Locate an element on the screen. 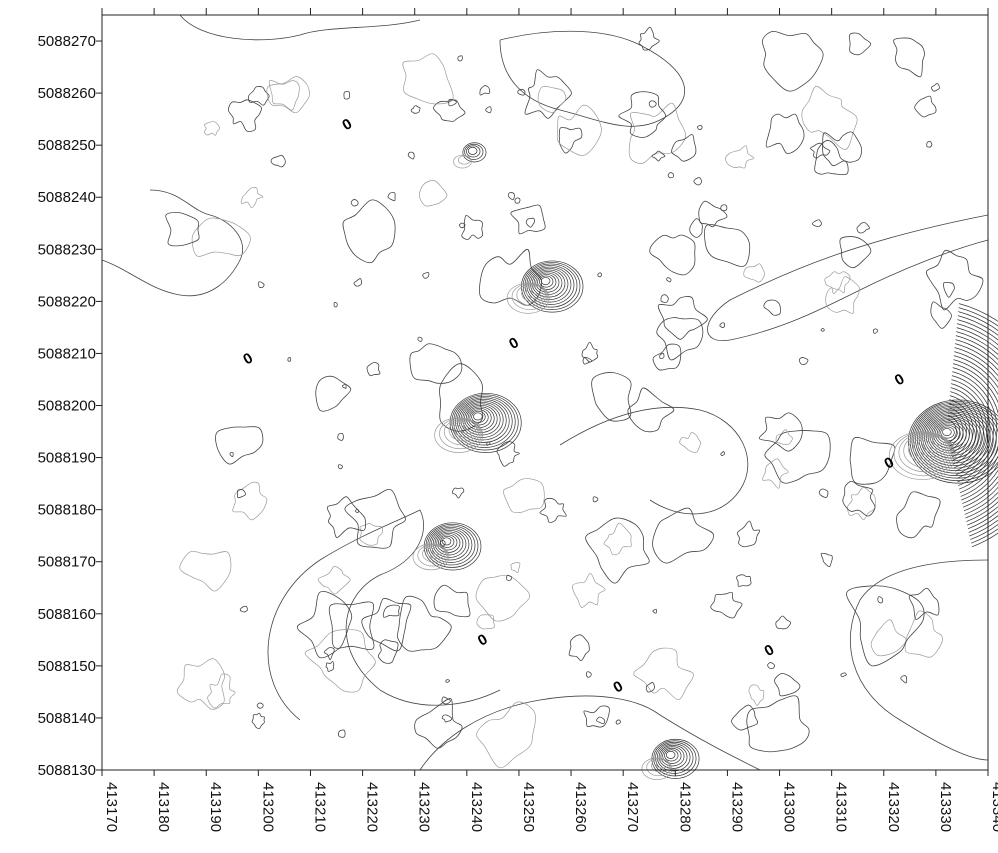 This screenshot has height=853, width=998. y-tick-label: 5088210 is located at coordinates (67, 353).